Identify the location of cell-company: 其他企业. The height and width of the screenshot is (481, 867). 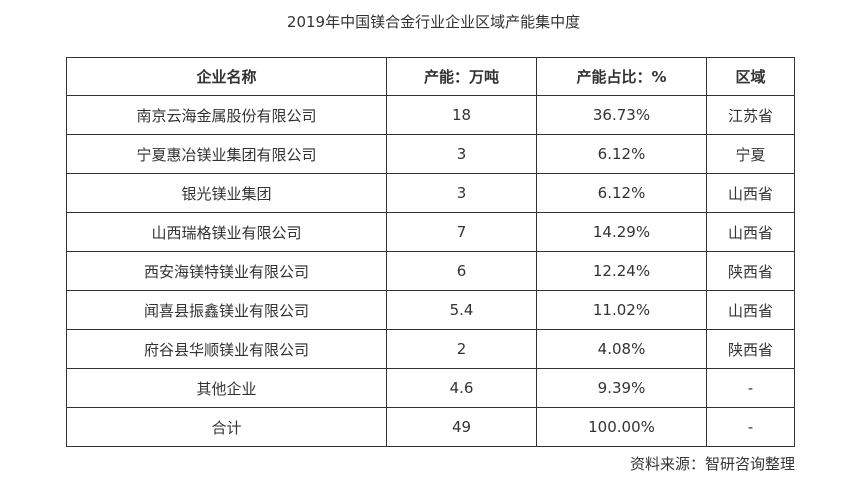
(226, 388).